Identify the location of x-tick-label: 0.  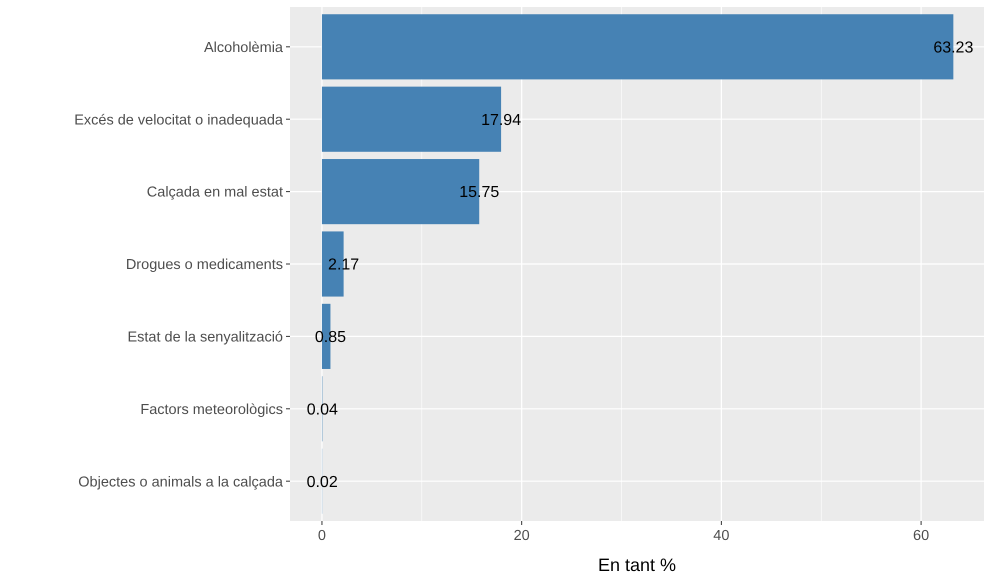
(322, 536).